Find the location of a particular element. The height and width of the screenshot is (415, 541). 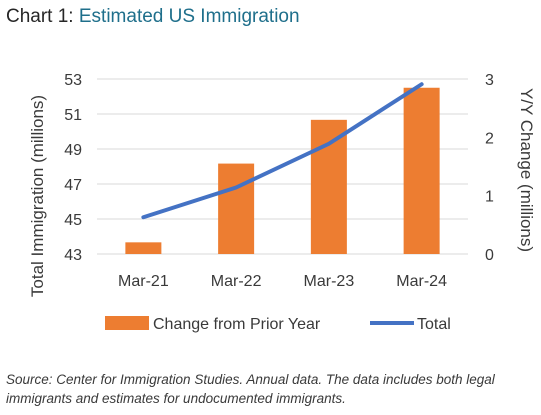

chart-title-main: Estimated US Immigration is located at coordinates (189, 16).